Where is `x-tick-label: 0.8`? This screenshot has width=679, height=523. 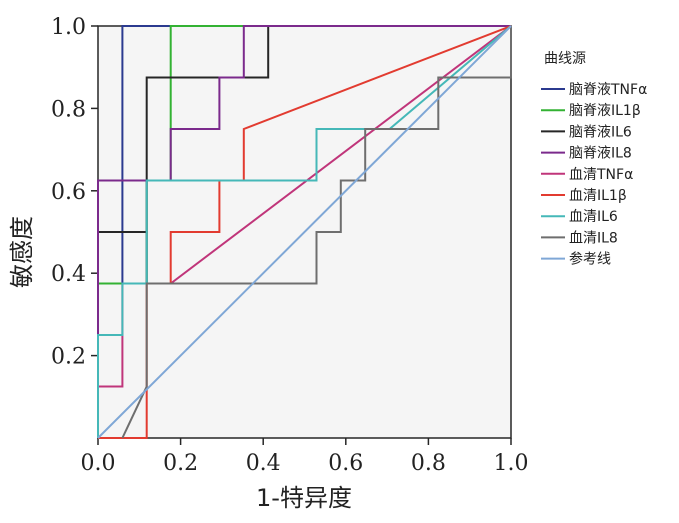
x-tick-label: 0.8 is located at coordinates (428, 463).